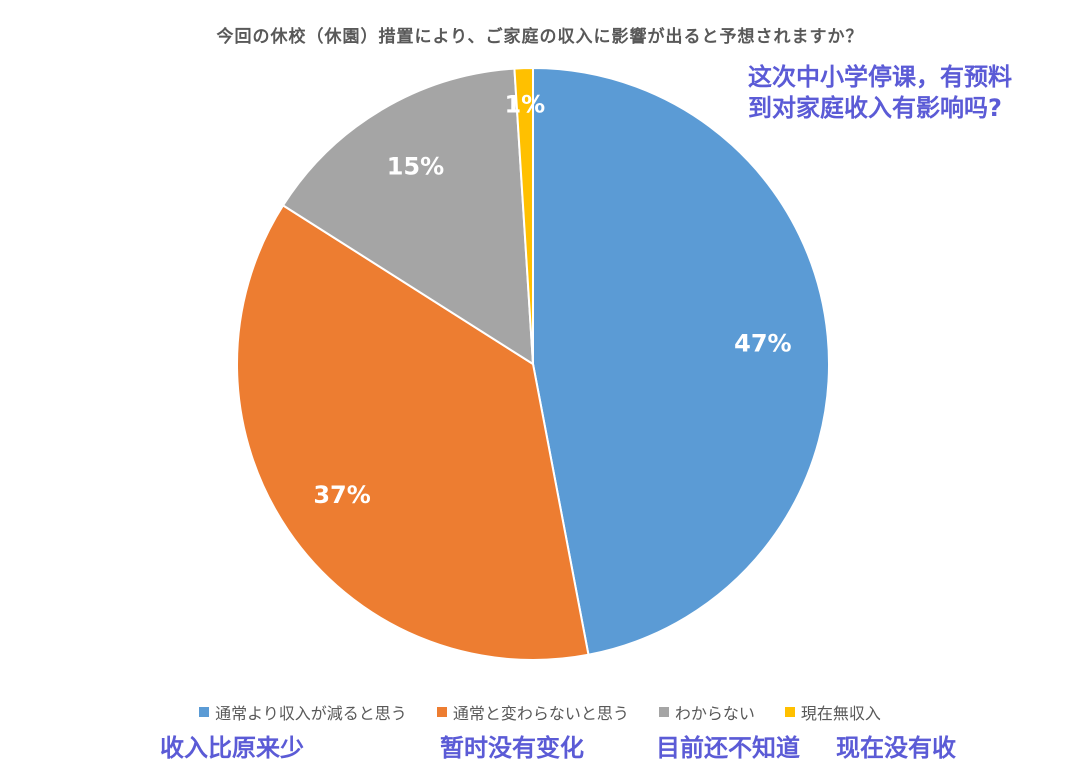 This screenshot has height=764, width=1080. Describe the element at coordinates (762, 343) in the screenshot. I see `slice-label-decrease: 47%` at that location.